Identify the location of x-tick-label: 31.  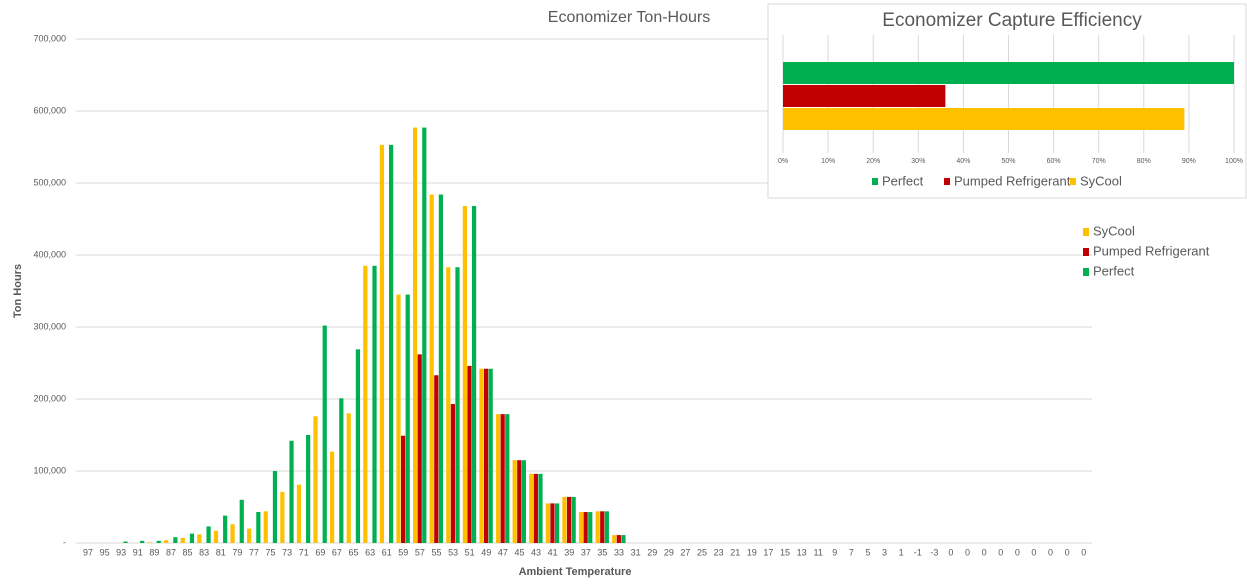
(636, 552).